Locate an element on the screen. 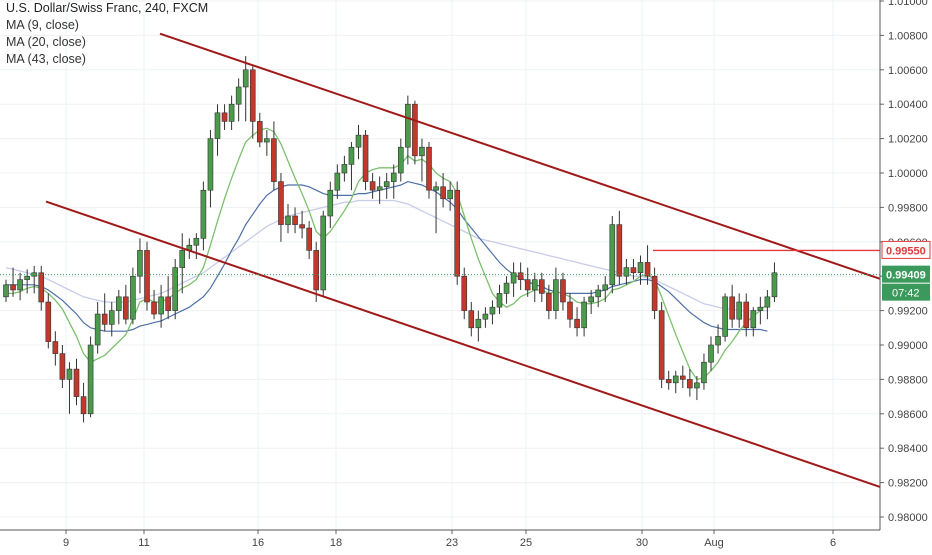  resistance-label: 0.99550 is located at coordinates (906, 251).